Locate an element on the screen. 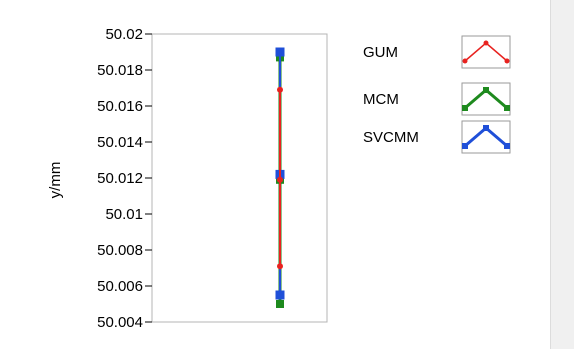  legend-label-mcm: MCM is located at coordinates (381, 99).